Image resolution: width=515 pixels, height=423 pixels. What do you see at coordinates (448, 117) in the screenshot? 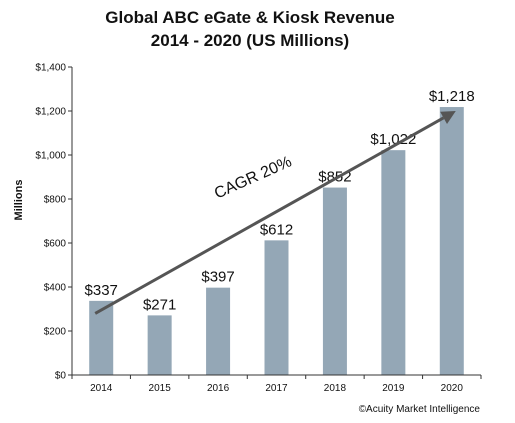
I see `trend-arrowhead` at bounding box center [448, 117].